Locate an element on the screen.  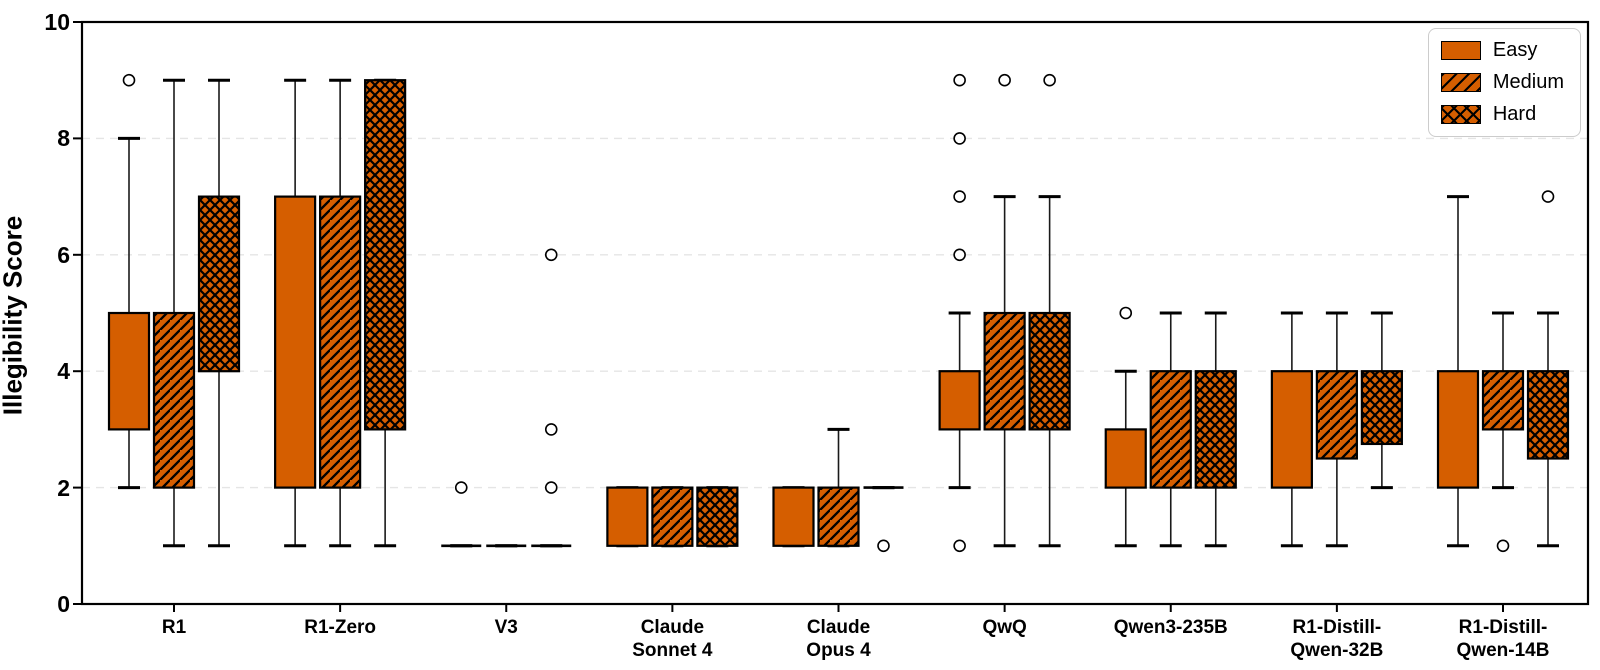
box-r1-easy is located at coordinates (129, 371).